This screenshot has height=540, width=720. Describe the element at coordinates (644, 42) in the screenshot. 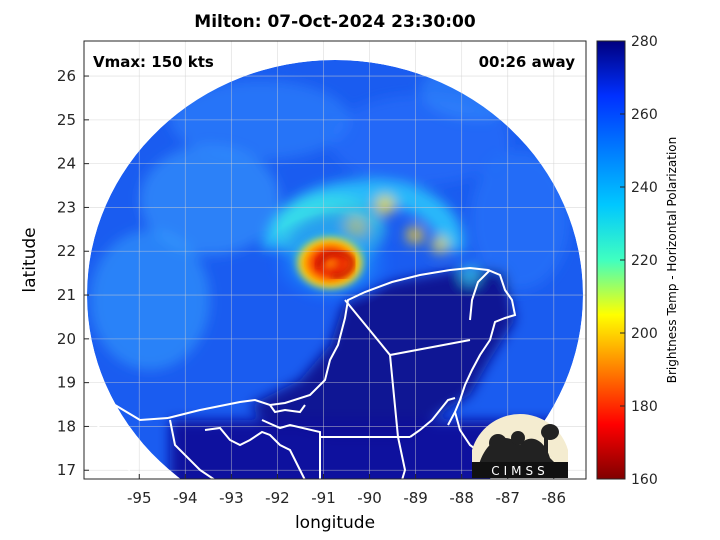

I see `colorbar-tick-label: 280` at that location.